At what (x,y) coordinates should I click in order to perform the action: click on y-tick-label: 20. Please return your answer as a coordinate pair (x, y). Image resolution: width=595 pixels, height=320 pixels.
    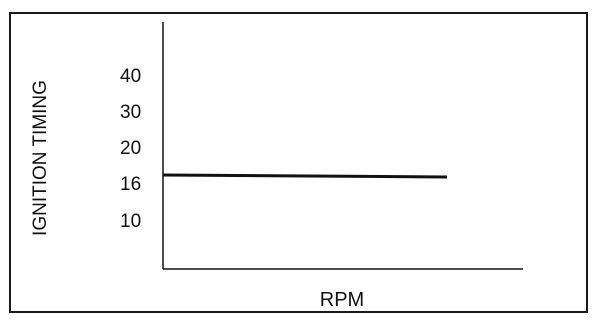
    Looking at the image, I should click on (130, 148).